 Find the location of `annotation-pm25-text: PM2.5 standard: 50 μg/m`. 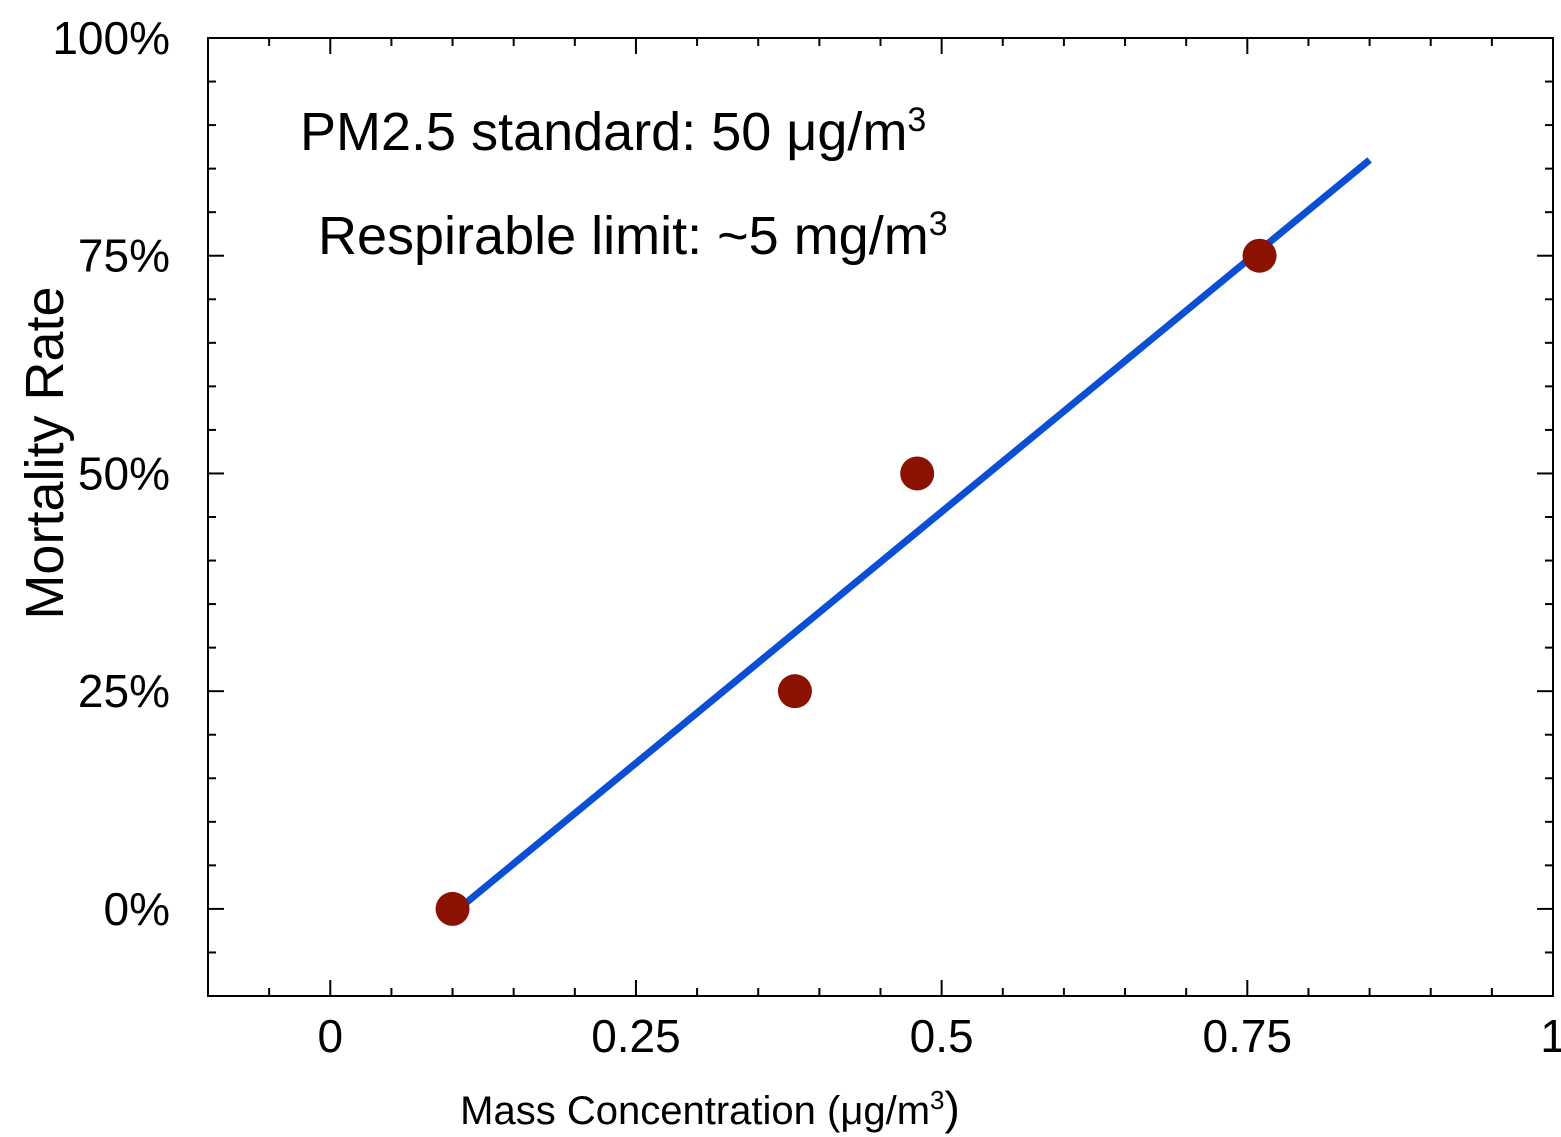

annotation-pm25-text: PM2.5 standard: 50 μg/m is located at coordinates (603, 132).